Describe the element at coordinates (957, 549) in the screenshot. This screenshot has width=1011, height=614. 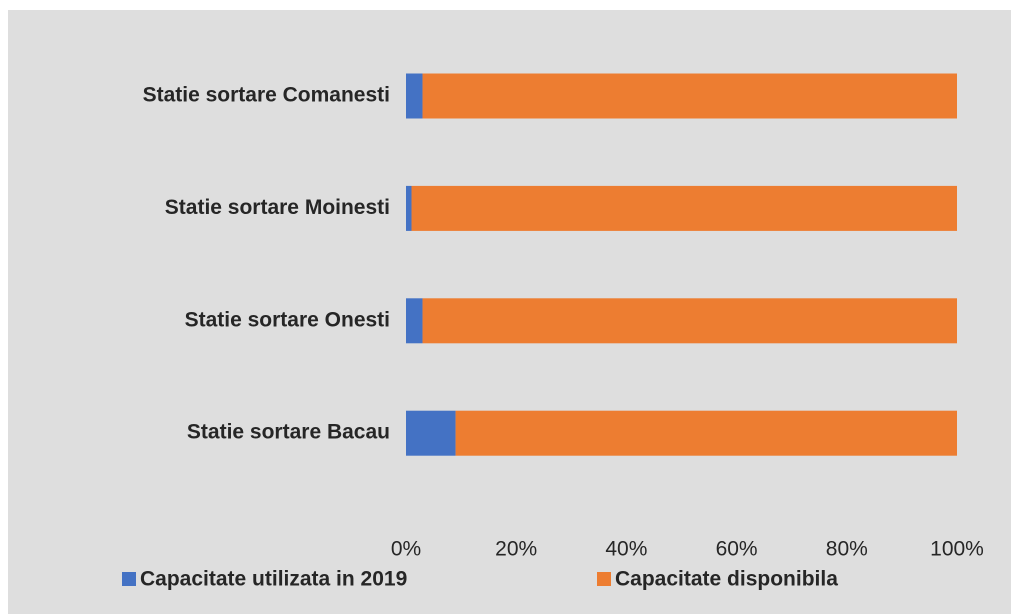
I see `x-tick-label: 100%` at that location.